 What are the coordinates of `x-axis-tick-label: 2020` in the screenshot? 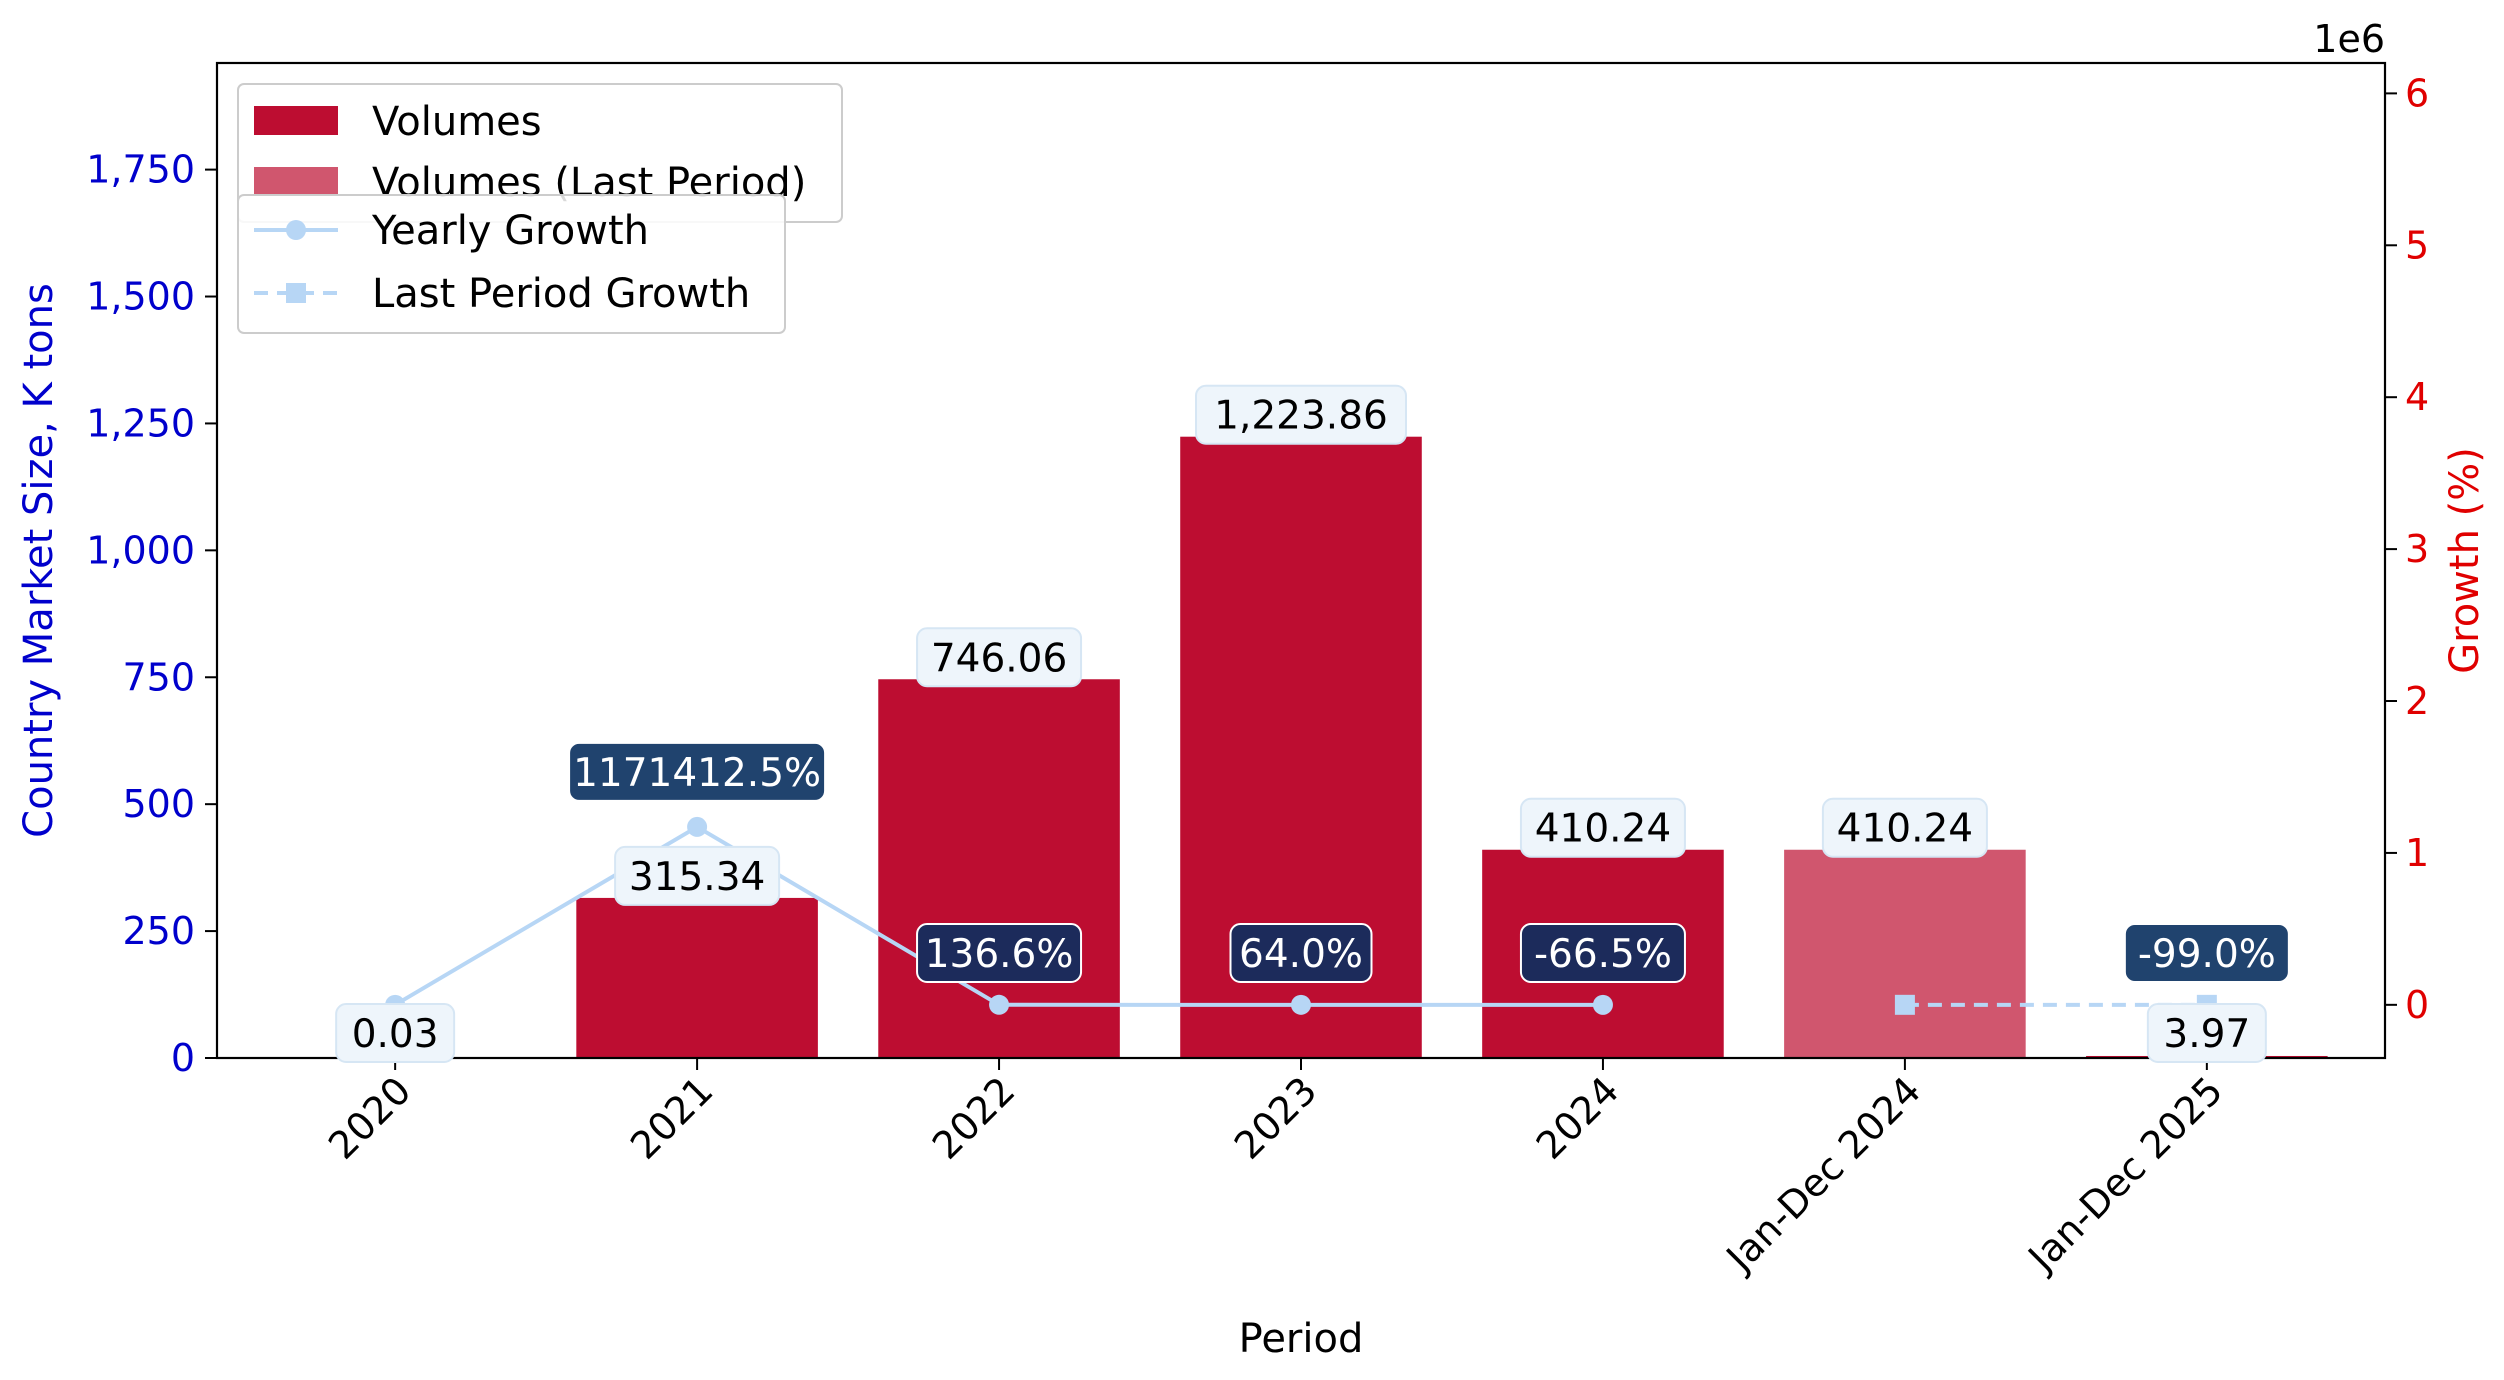 It's located at (370, 1118).